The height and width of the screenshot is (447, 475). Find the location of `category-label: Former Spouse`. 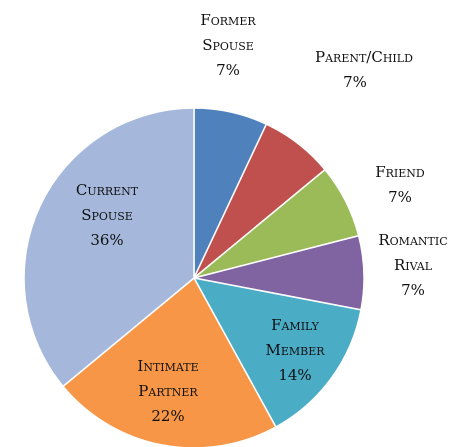

category-label: Former Spouse is located at coordinates (228, 32).